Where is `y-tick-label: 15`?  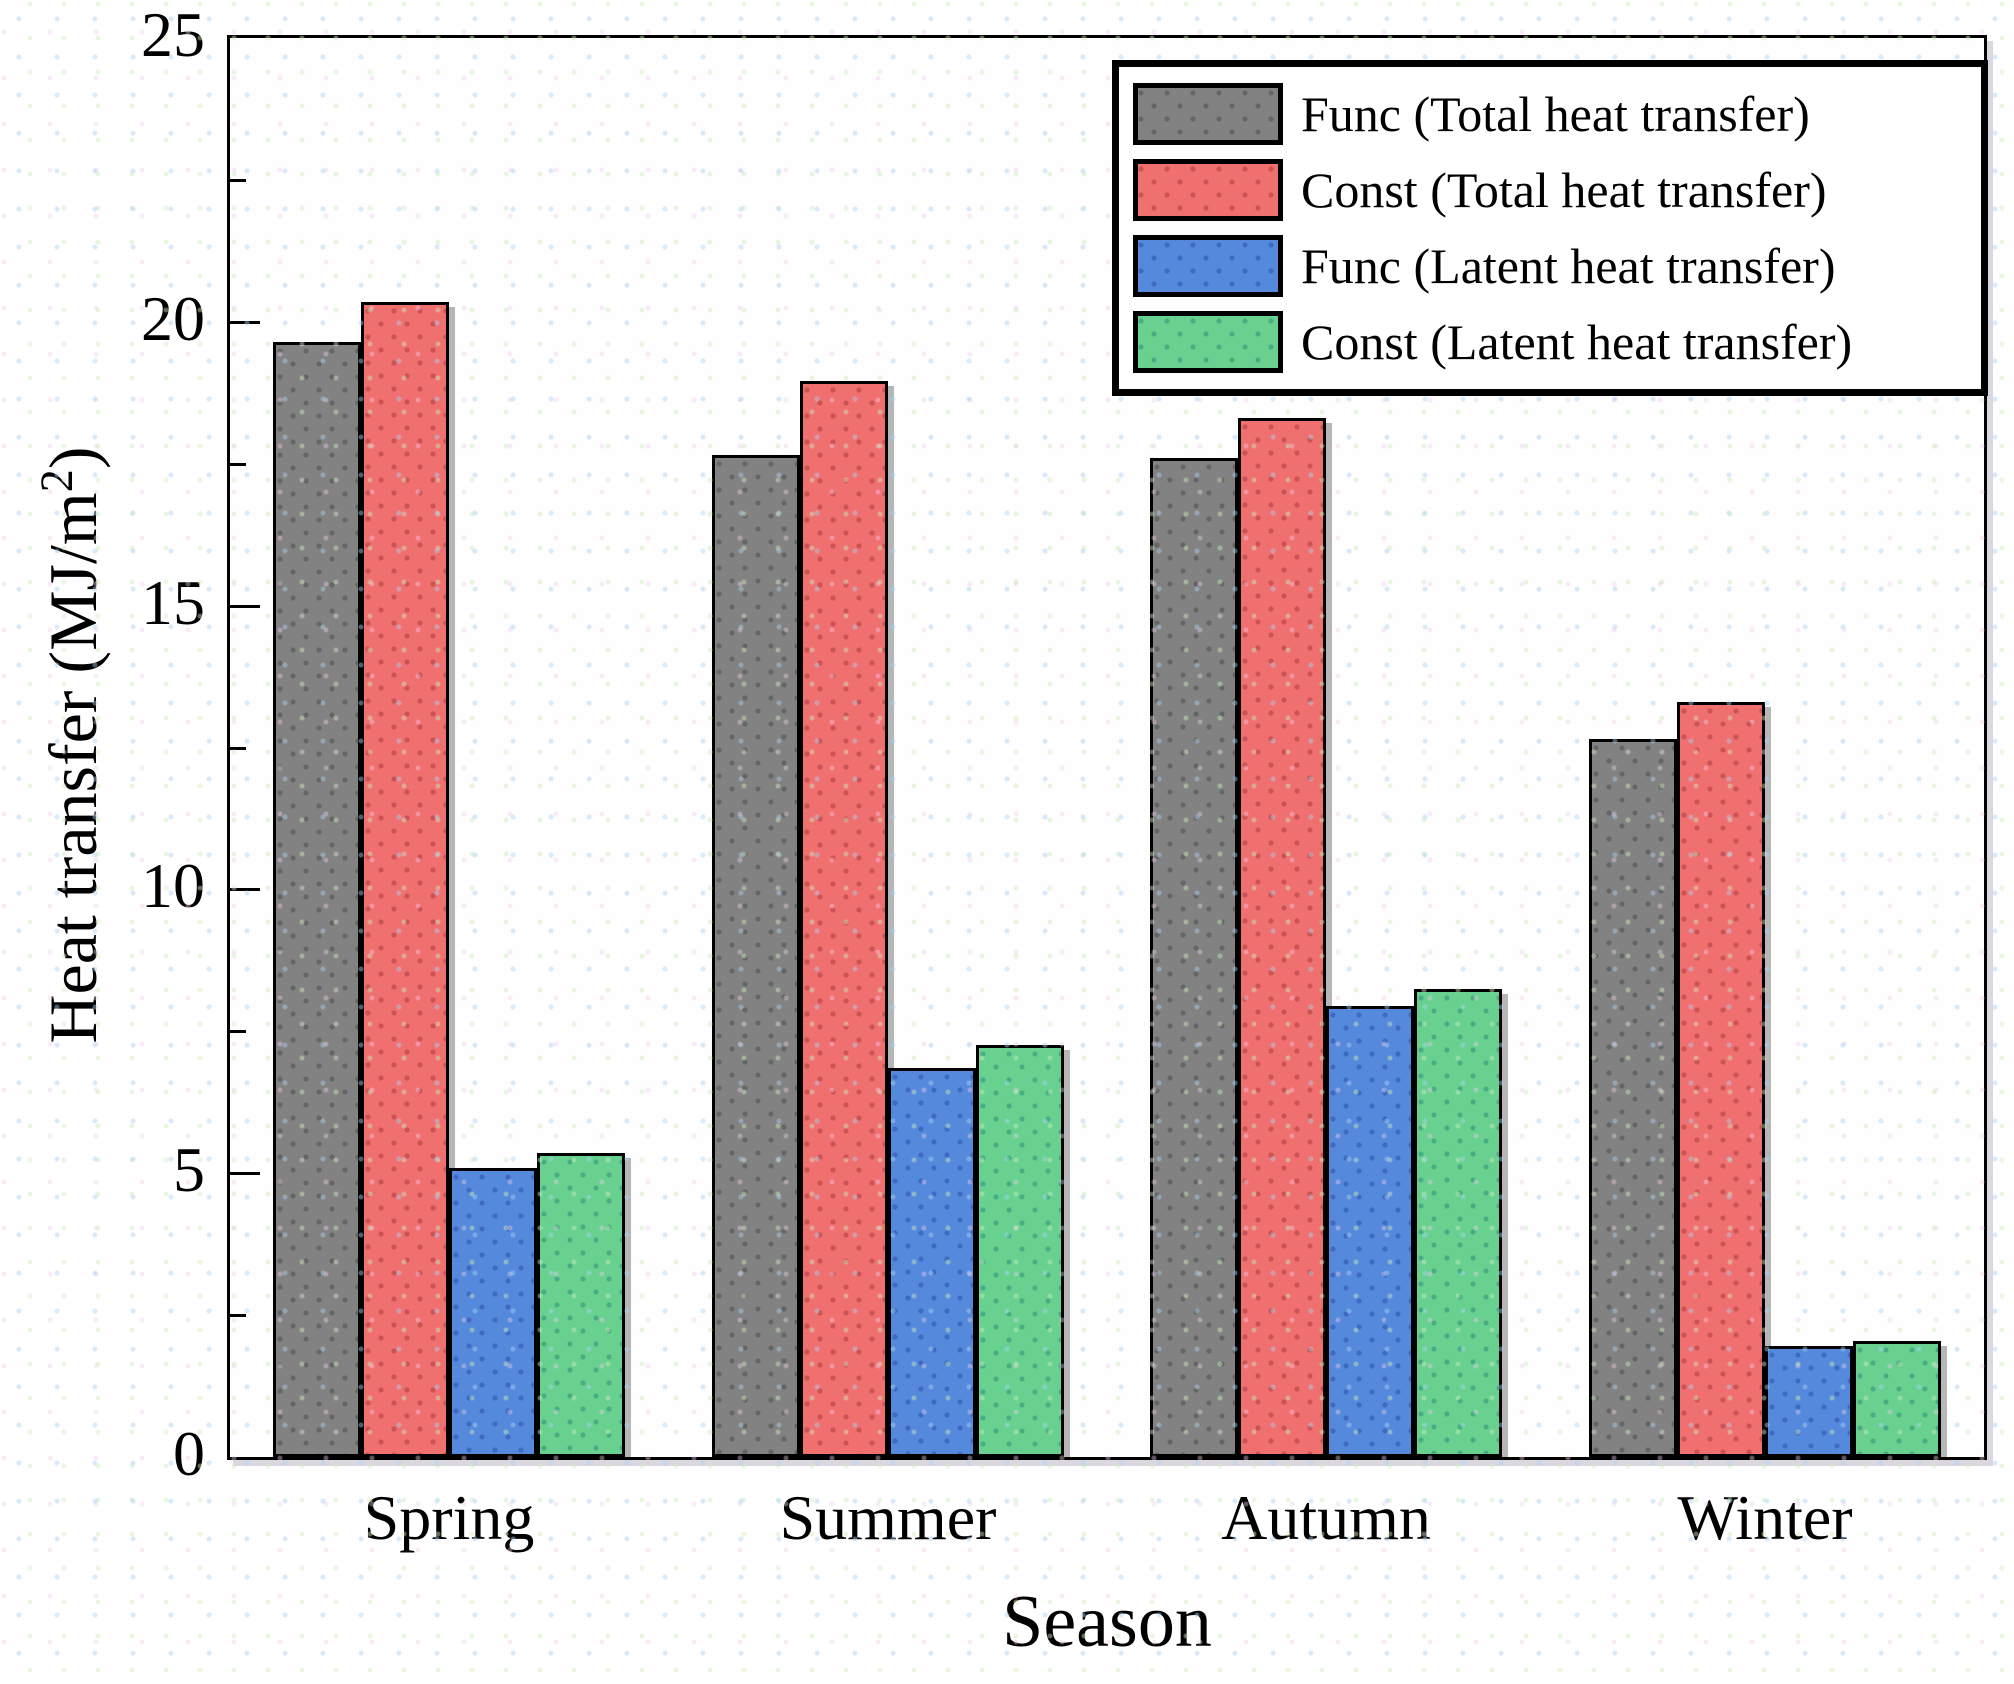
y-tick-label: 15 is located at coordinates (173, 602).